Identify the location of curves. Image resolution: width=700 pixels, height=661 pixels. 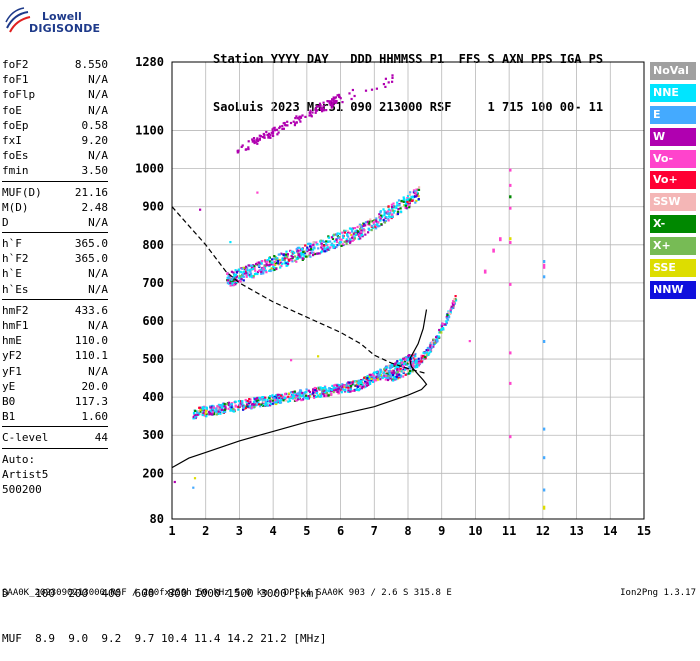
(299, 337).